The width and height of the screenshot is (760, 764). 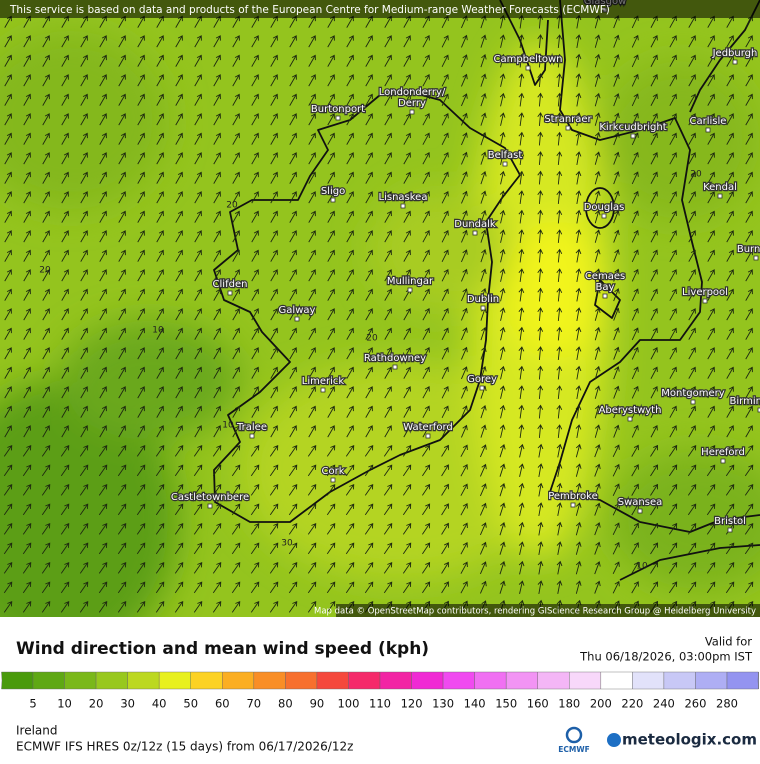 What do you see at coordinates (96, 704) in the screenshot?
I see `colorbar-tick-label: 20` at bounding box center [96, 704].